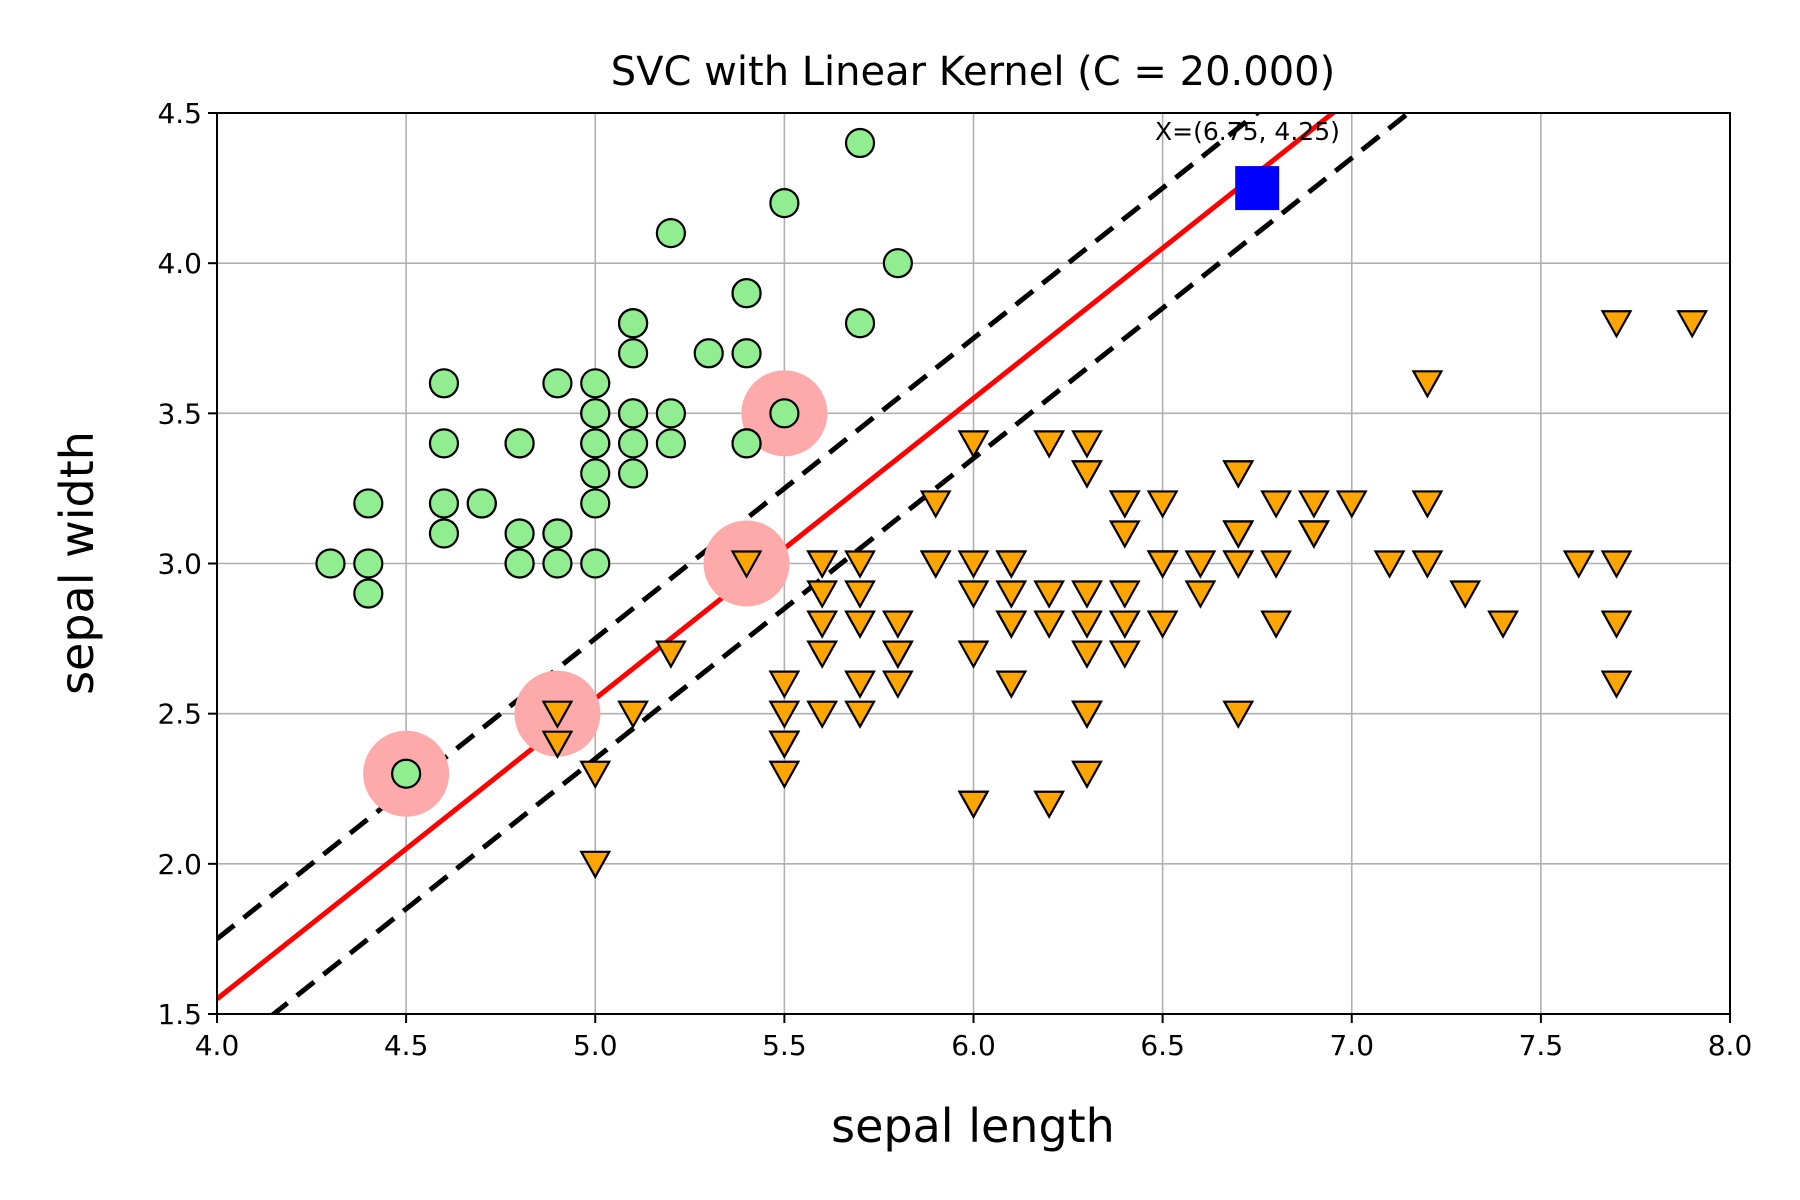 The height and width of the screenshot is (1200, 1800). I want to click on x-tick-label: 6.0, so click(973, 1045).